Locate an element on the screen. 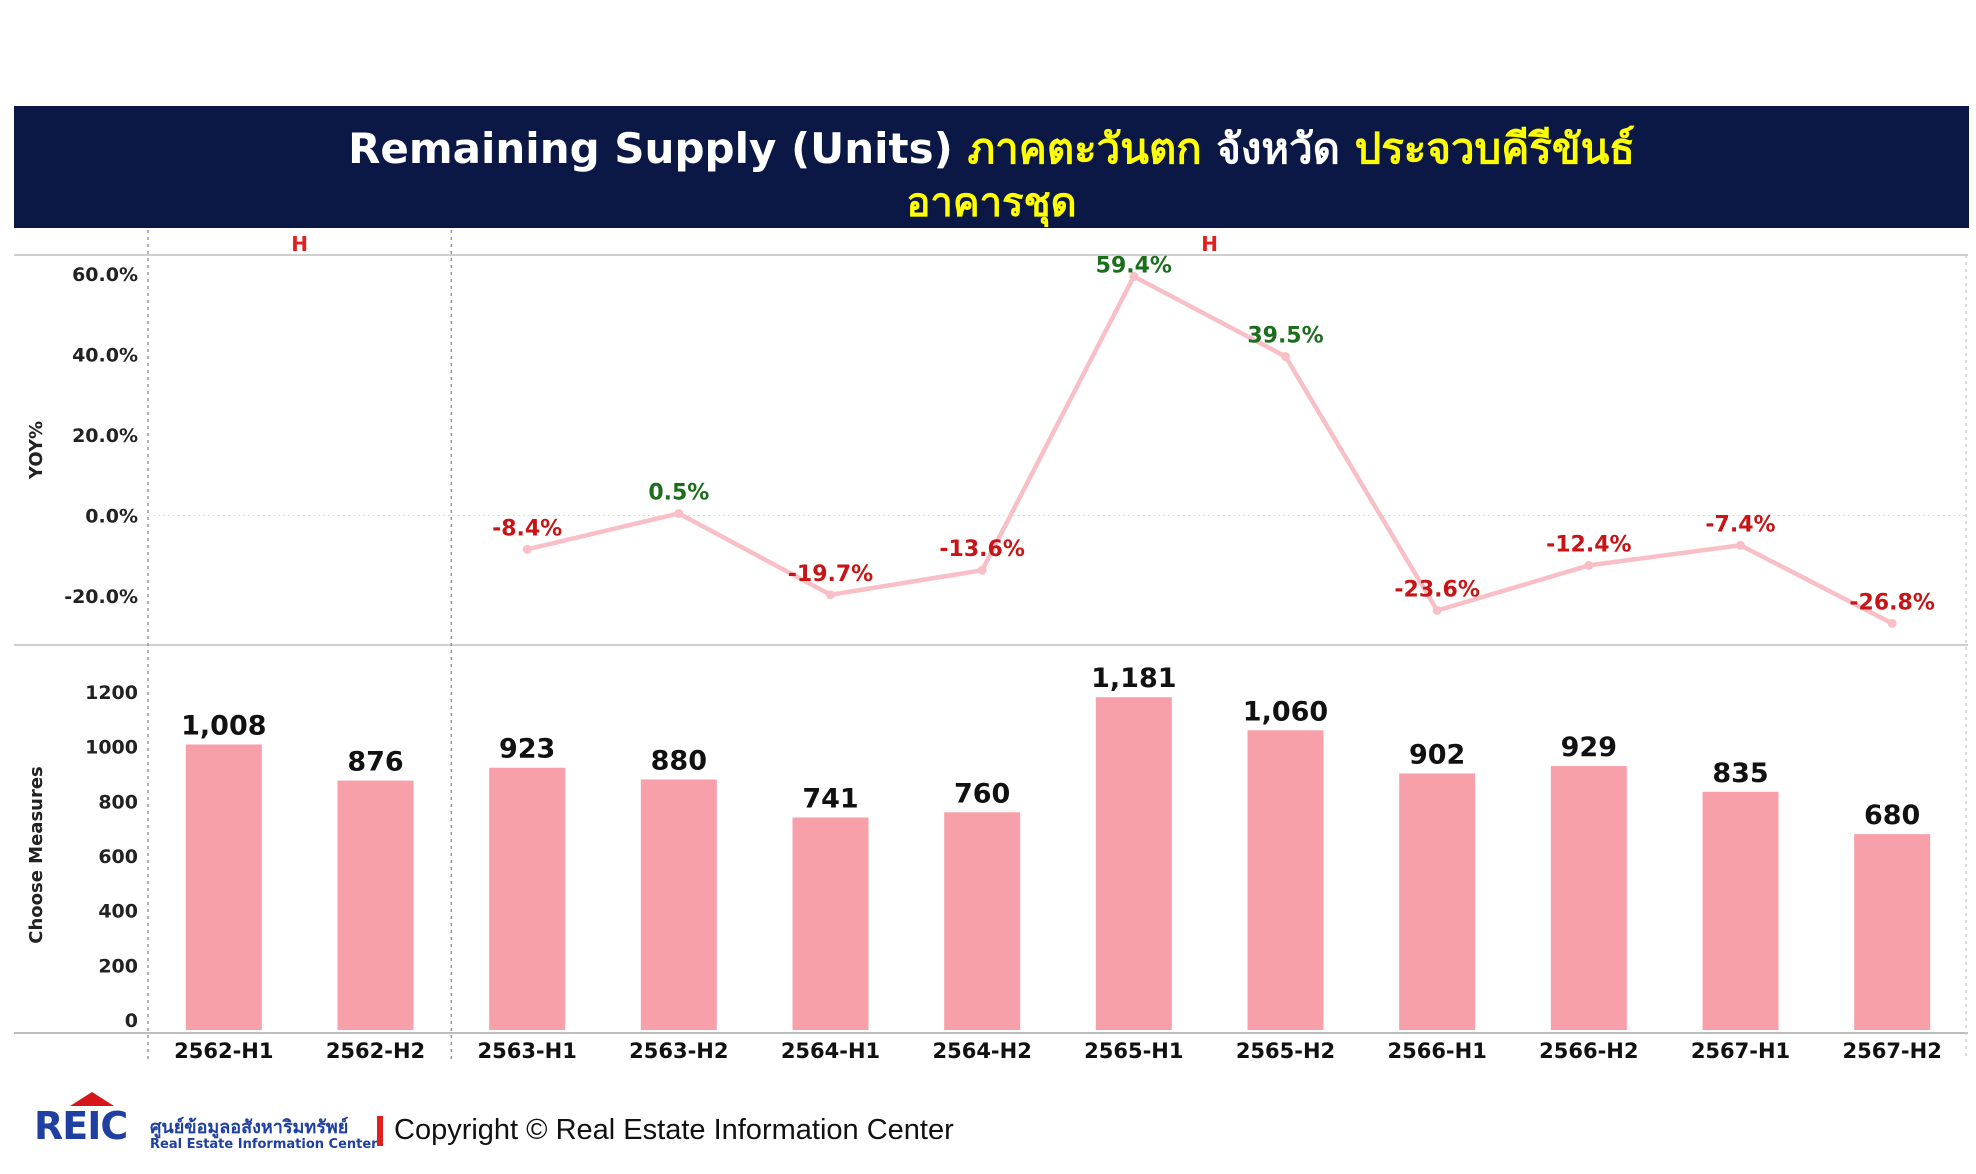 The image size is (1976, 1174). bar-2564-H2 is located at coordinates (982, 921).